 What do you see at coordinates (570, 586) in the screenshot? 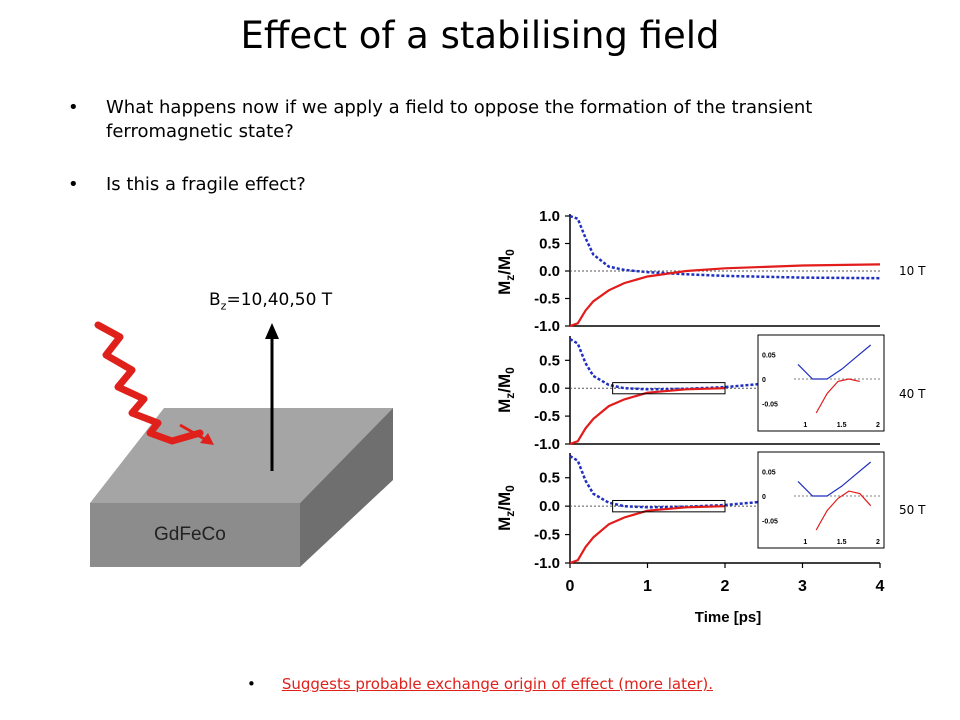
I see `x-tick-label: 0` at bounding box center [570, 586].